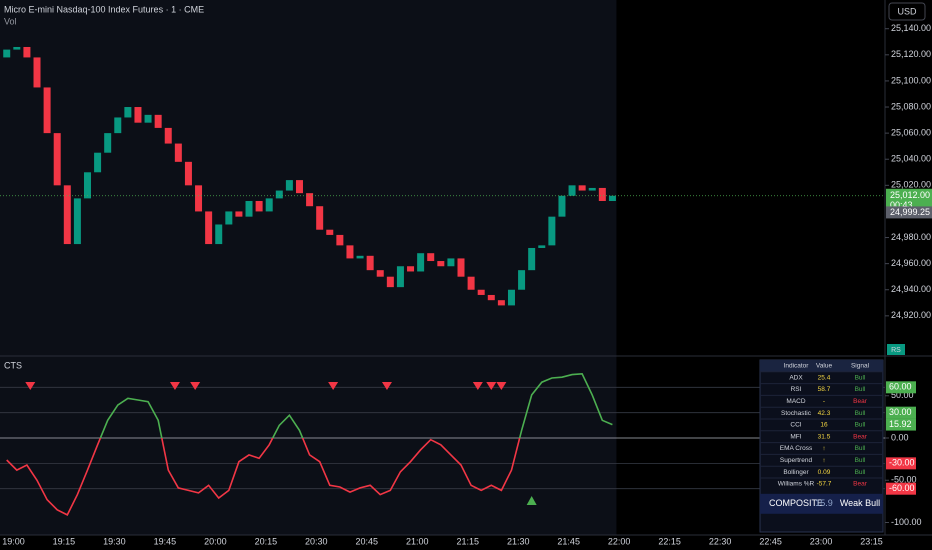  Describe the element at coordinates (824, 389) in the screenshot. I see `table-cell: 58.7` at that location.